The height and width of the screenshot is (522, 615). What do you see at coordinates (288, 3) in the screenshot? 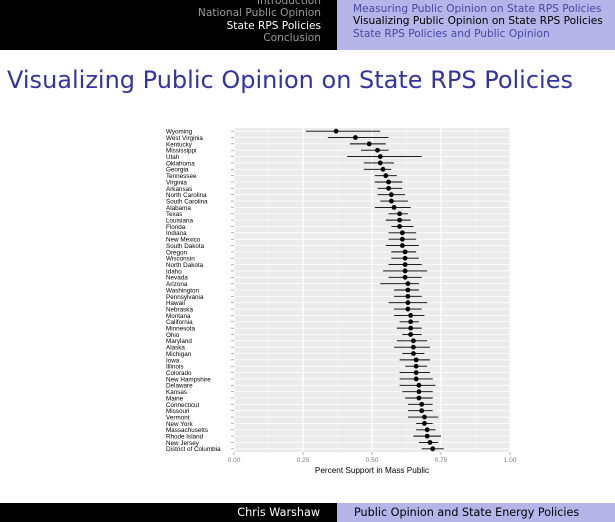
I see `left-nav-item-1: Introduction` at bounding box center [288, 3].